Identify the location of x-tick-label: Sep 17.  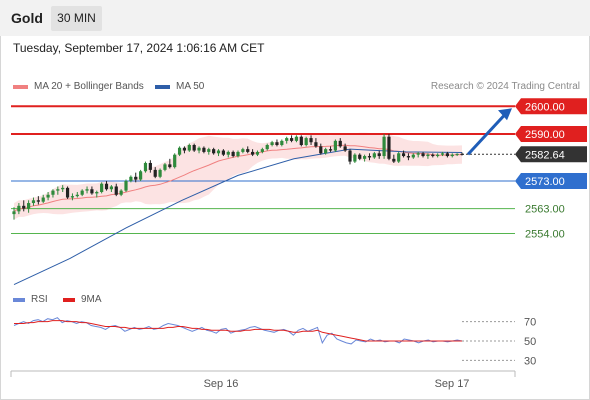
(452, 384).